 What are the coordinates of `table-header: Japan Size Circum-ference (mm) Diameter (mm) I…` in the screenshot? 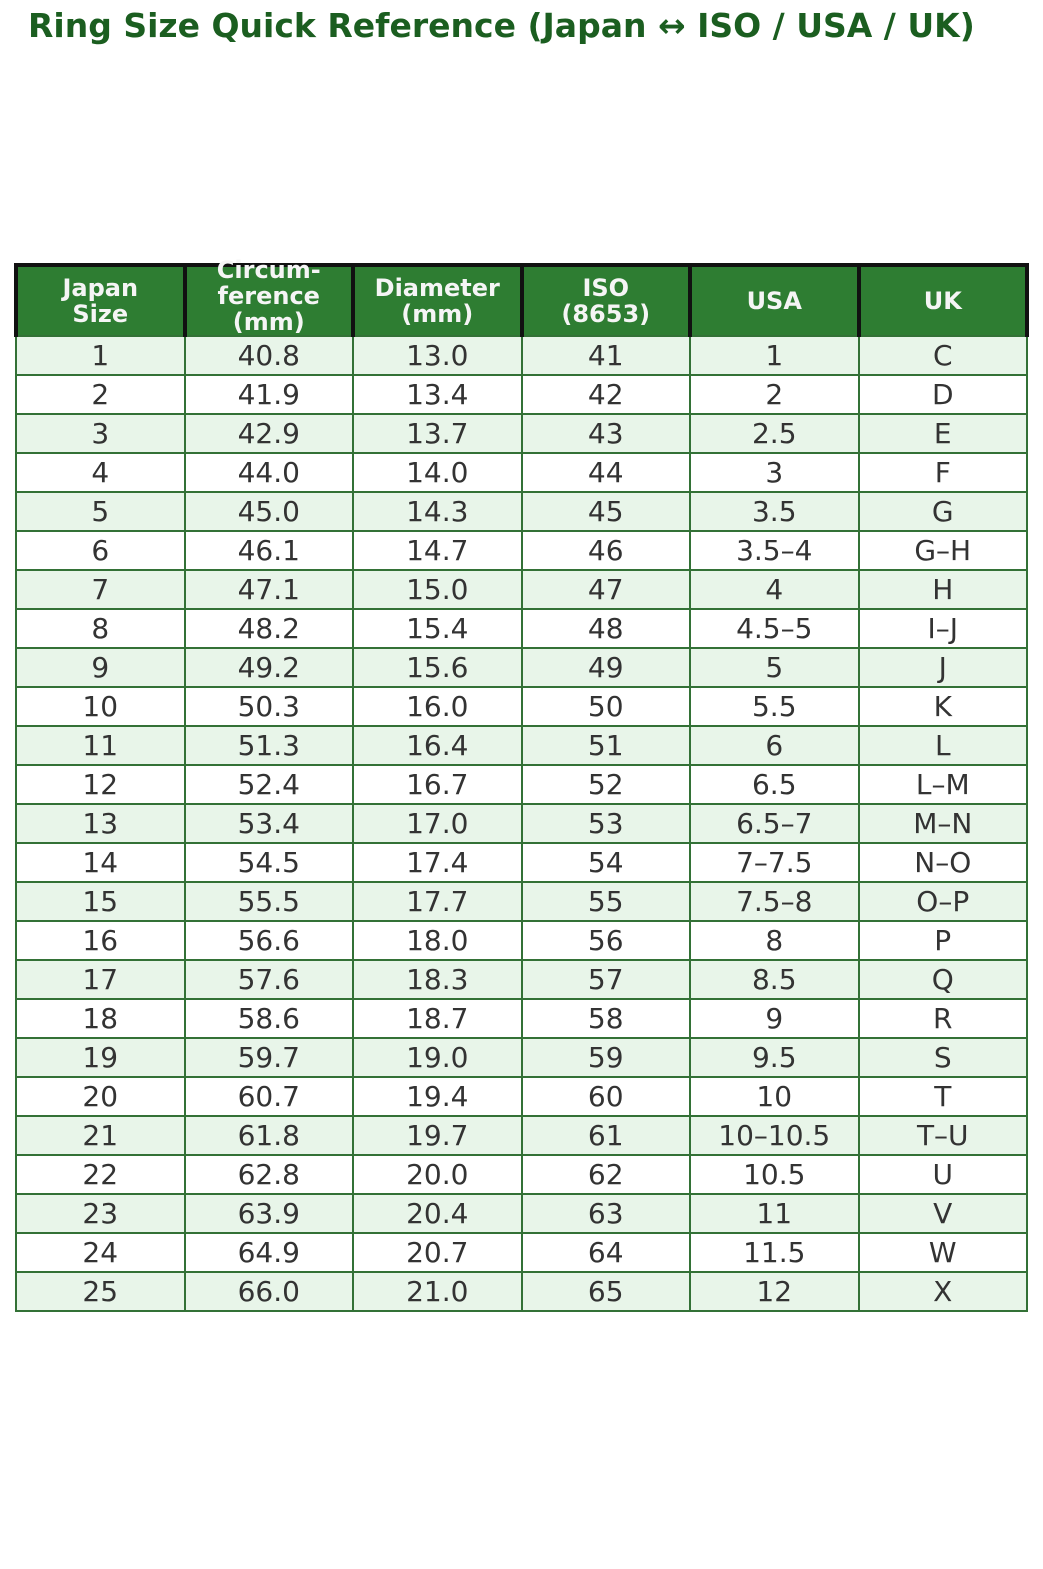 It's located at (521, 296).